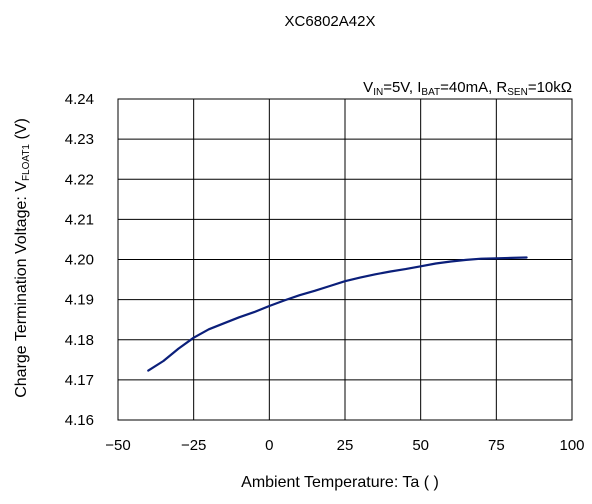 This screenshot has width=592, height=504. I want to click on y-tick-label: 4.17, so click(79, 380).